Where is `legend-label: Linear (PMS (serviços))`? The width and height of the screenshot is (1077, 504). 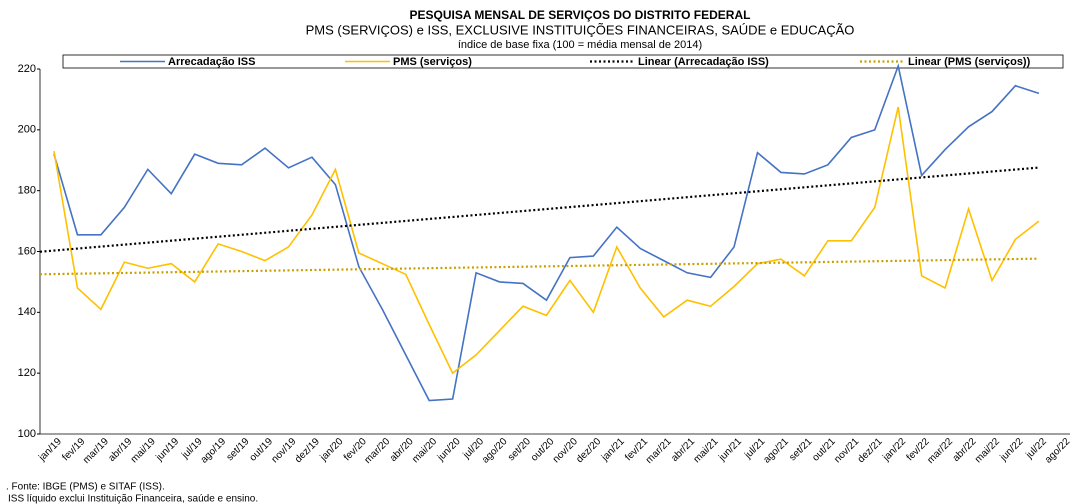
legend-label: Linear (PMS (serviços)) is located at coordinates (969, 62).